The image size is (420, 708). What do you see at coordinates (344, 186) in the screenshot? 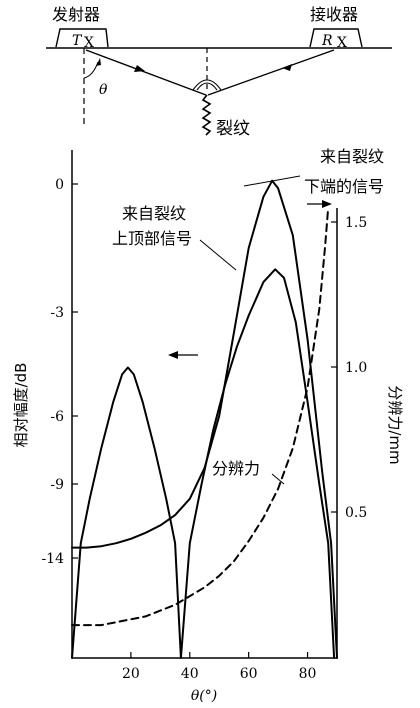
I see `series-label-lower-end-line2: 下端的信号` at bounding box center [344, 186].